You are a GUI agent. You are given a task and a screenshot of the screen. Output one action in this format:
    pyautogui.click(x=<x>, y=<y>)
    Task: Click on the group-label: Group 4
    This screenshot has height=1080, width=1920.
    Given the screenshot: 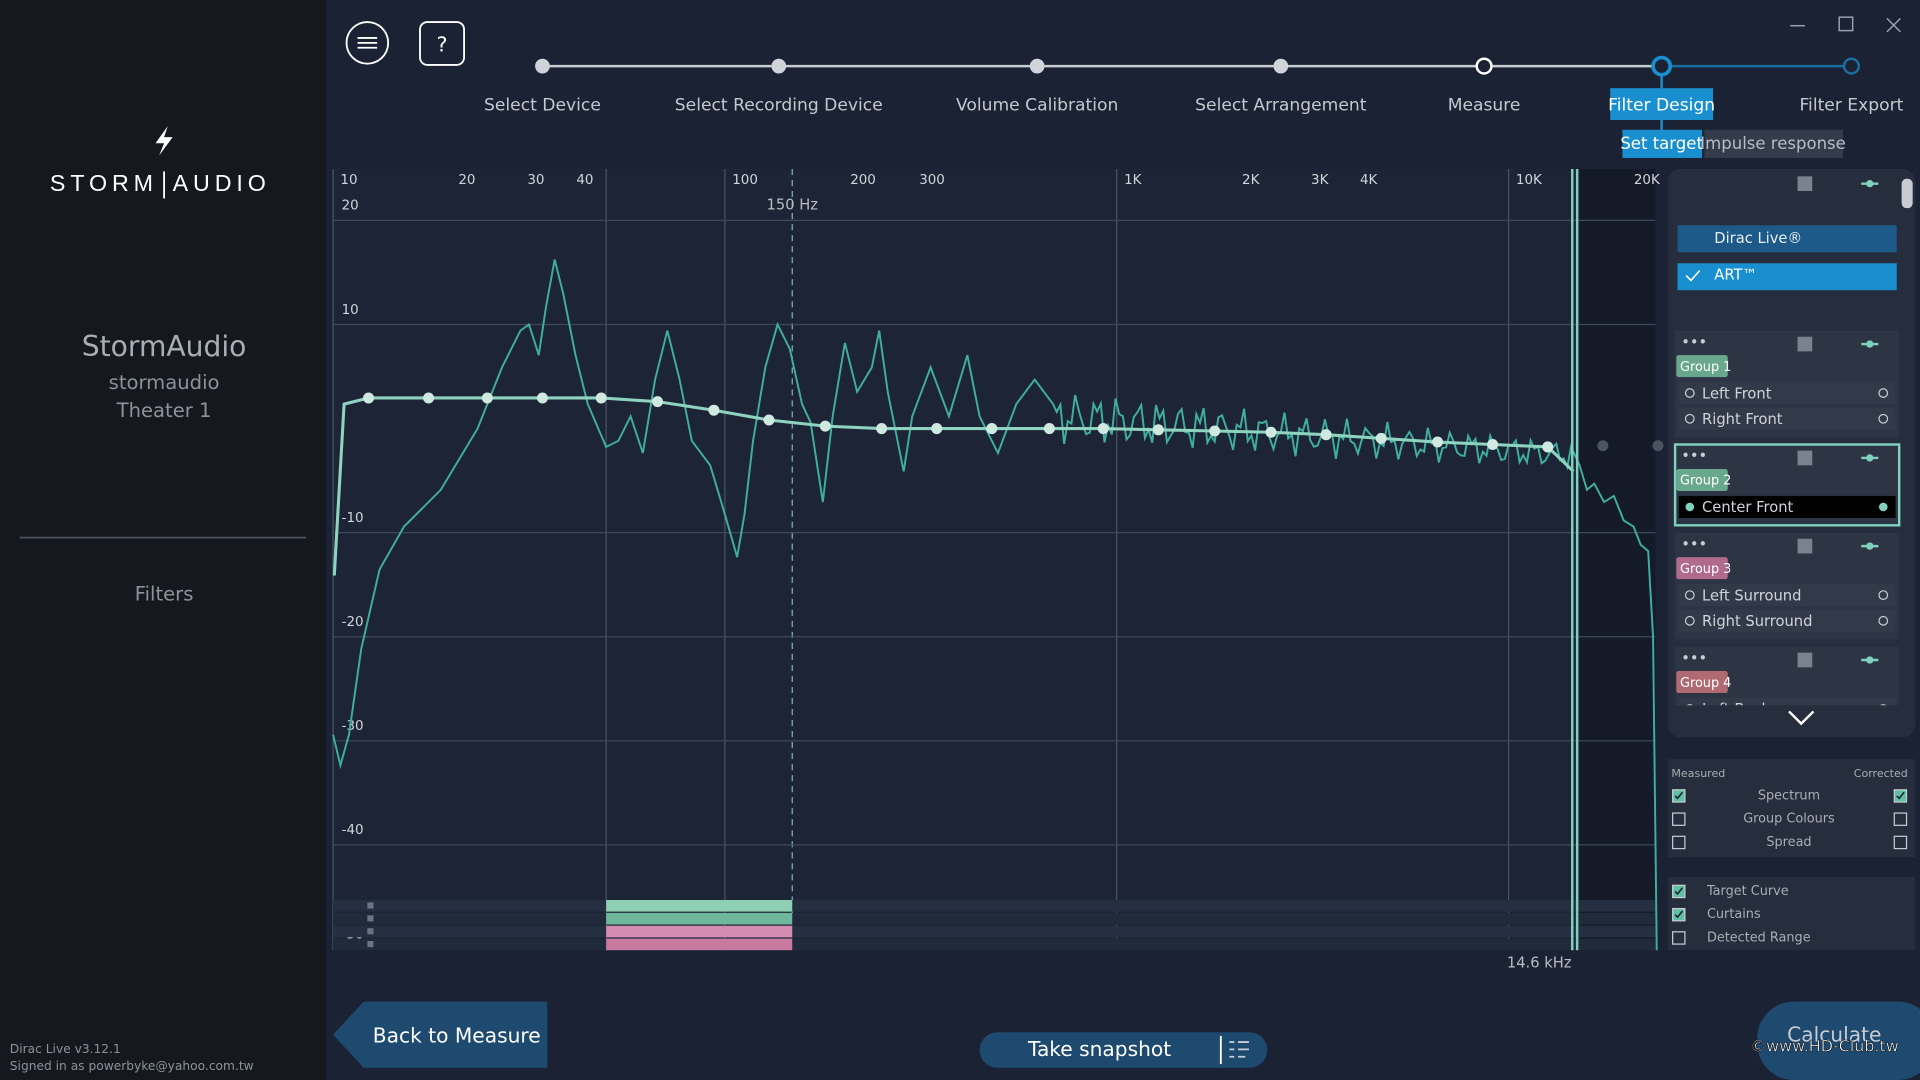 What is the action you would take?
    pyautogui.click(x=1705, y=683)
    